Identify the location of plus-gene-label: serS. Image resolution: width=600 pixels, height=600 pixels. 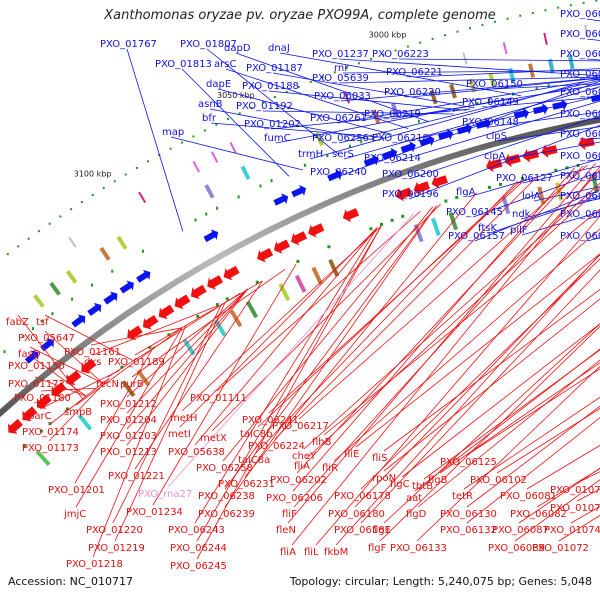
(343, 154).